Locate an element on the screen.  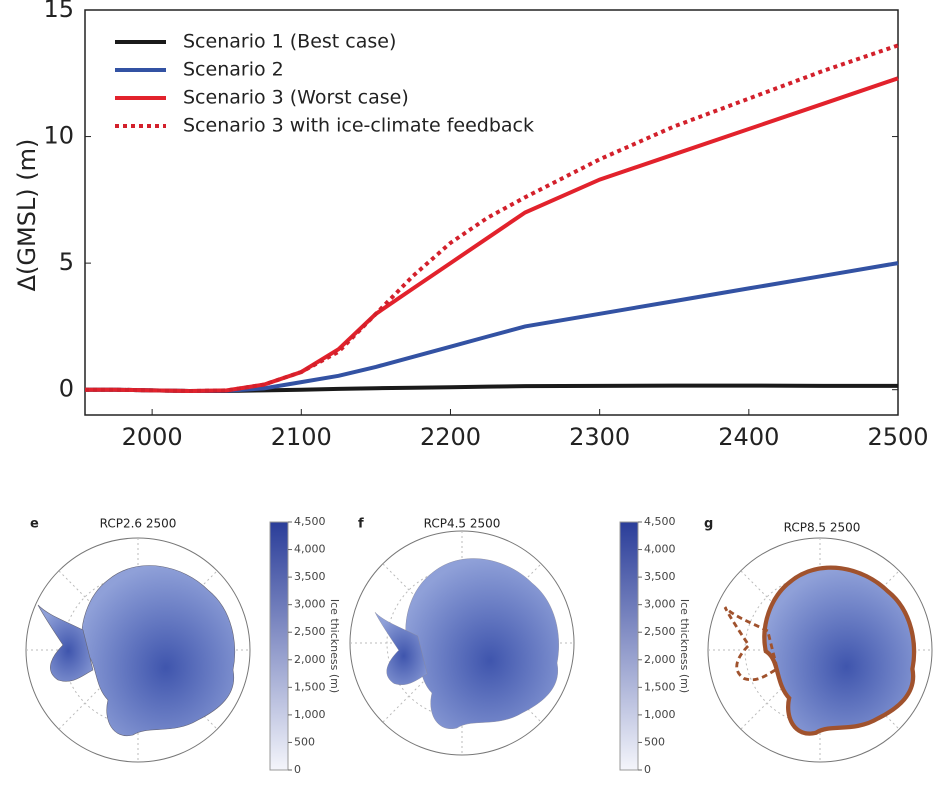
y-tick-label: 15 is located at coordinates (58, 11).